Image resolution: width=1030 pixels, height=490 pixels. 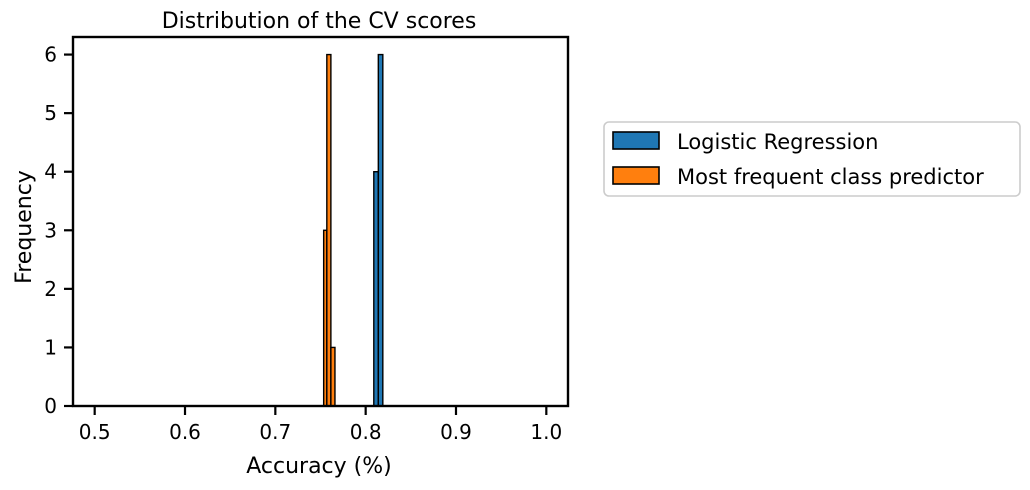 I want to click on y-tick-label: 2, so click(x=50, y=289).